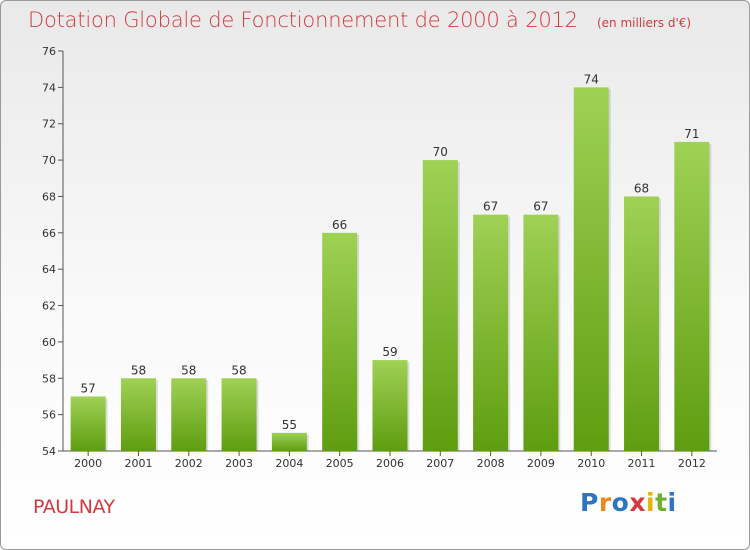 This screenshot has width=750, height=550. I want to click on y-tick-label: 56, so click(49, 415).